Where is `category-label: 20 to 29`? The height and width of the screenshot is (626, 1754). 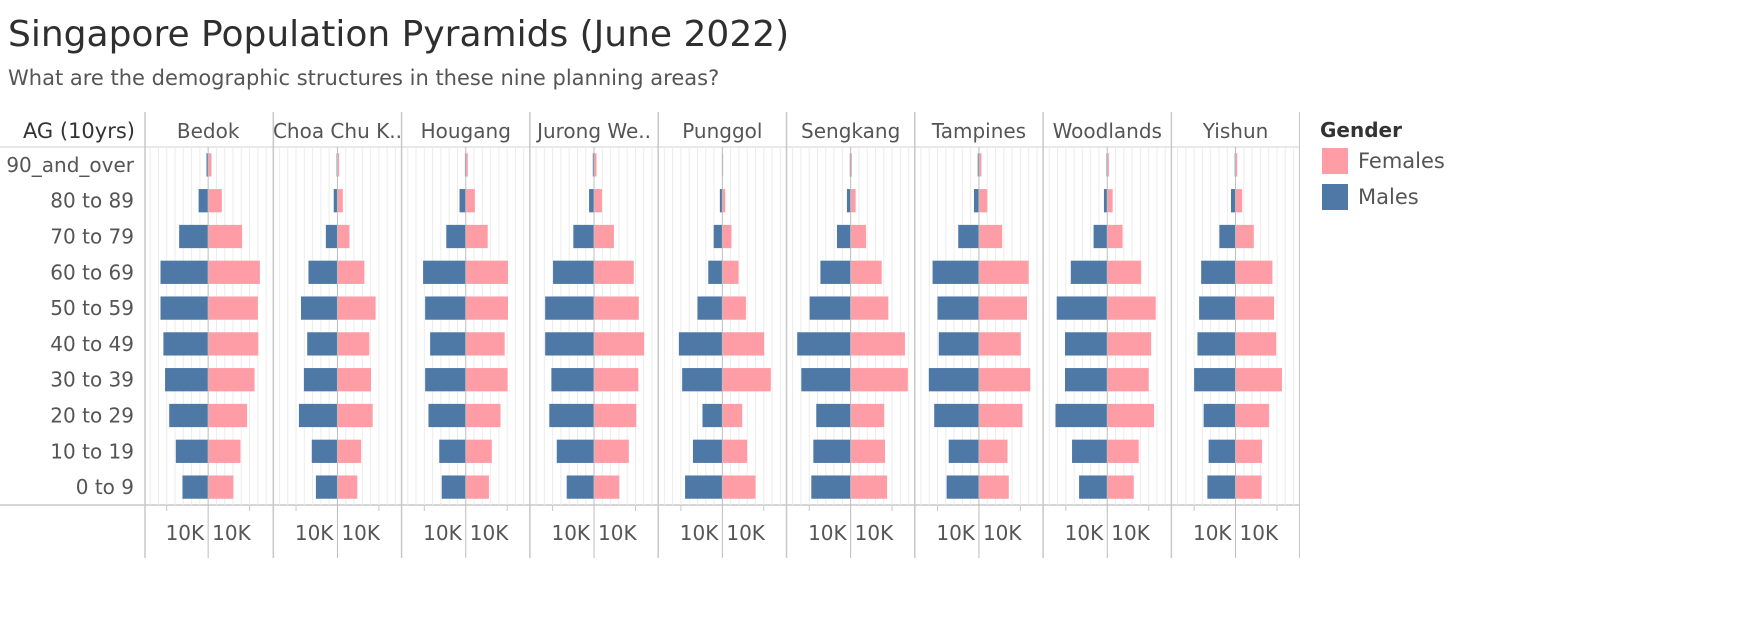 category-label: 20 to 29 is located at coordinates (92, 416).